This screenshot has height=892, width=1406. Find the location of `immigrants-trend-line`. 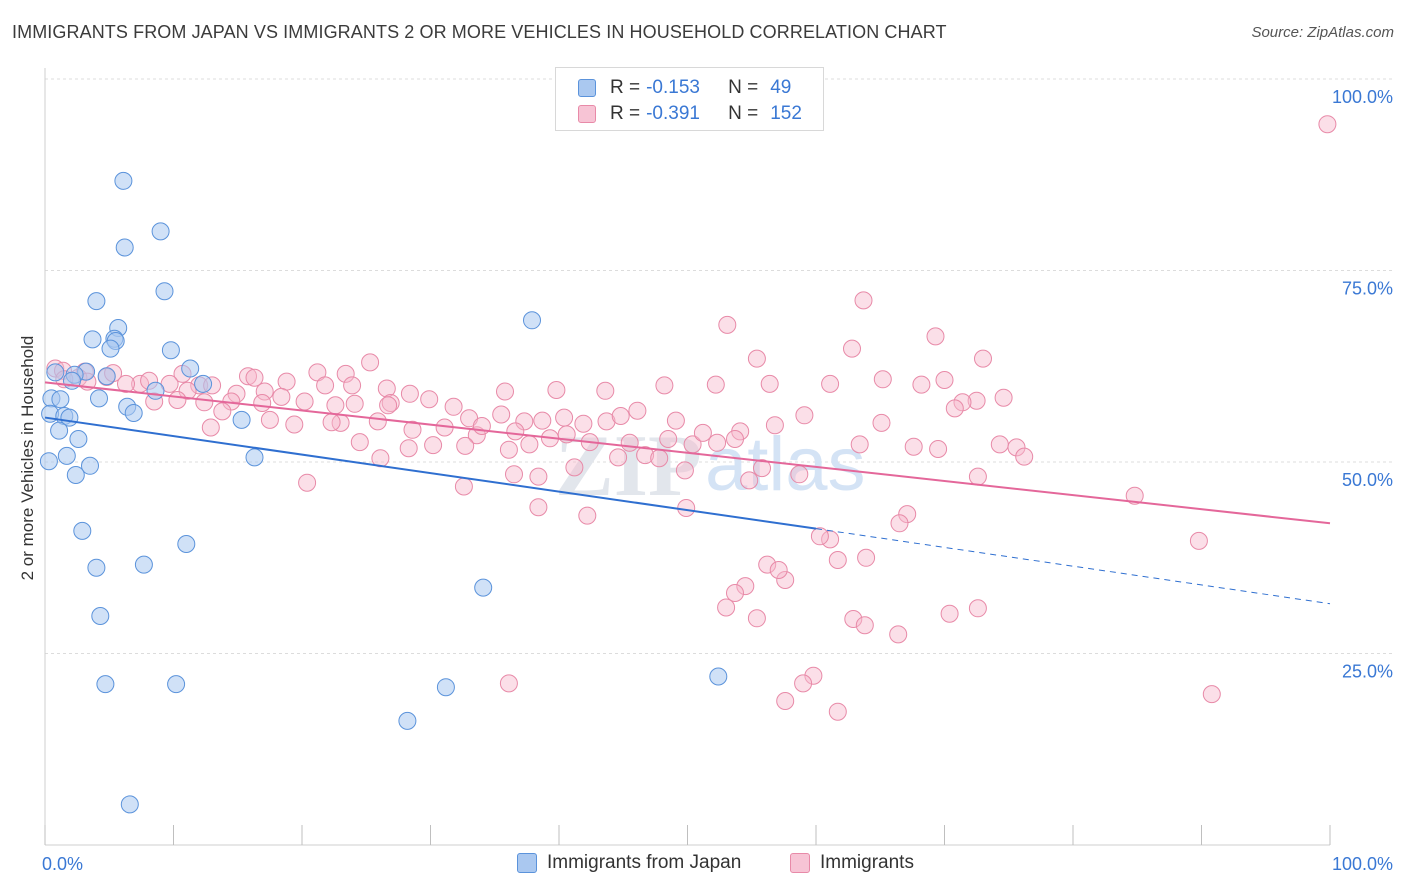

immigrants-trend-line is located at coordinates (687, 453).